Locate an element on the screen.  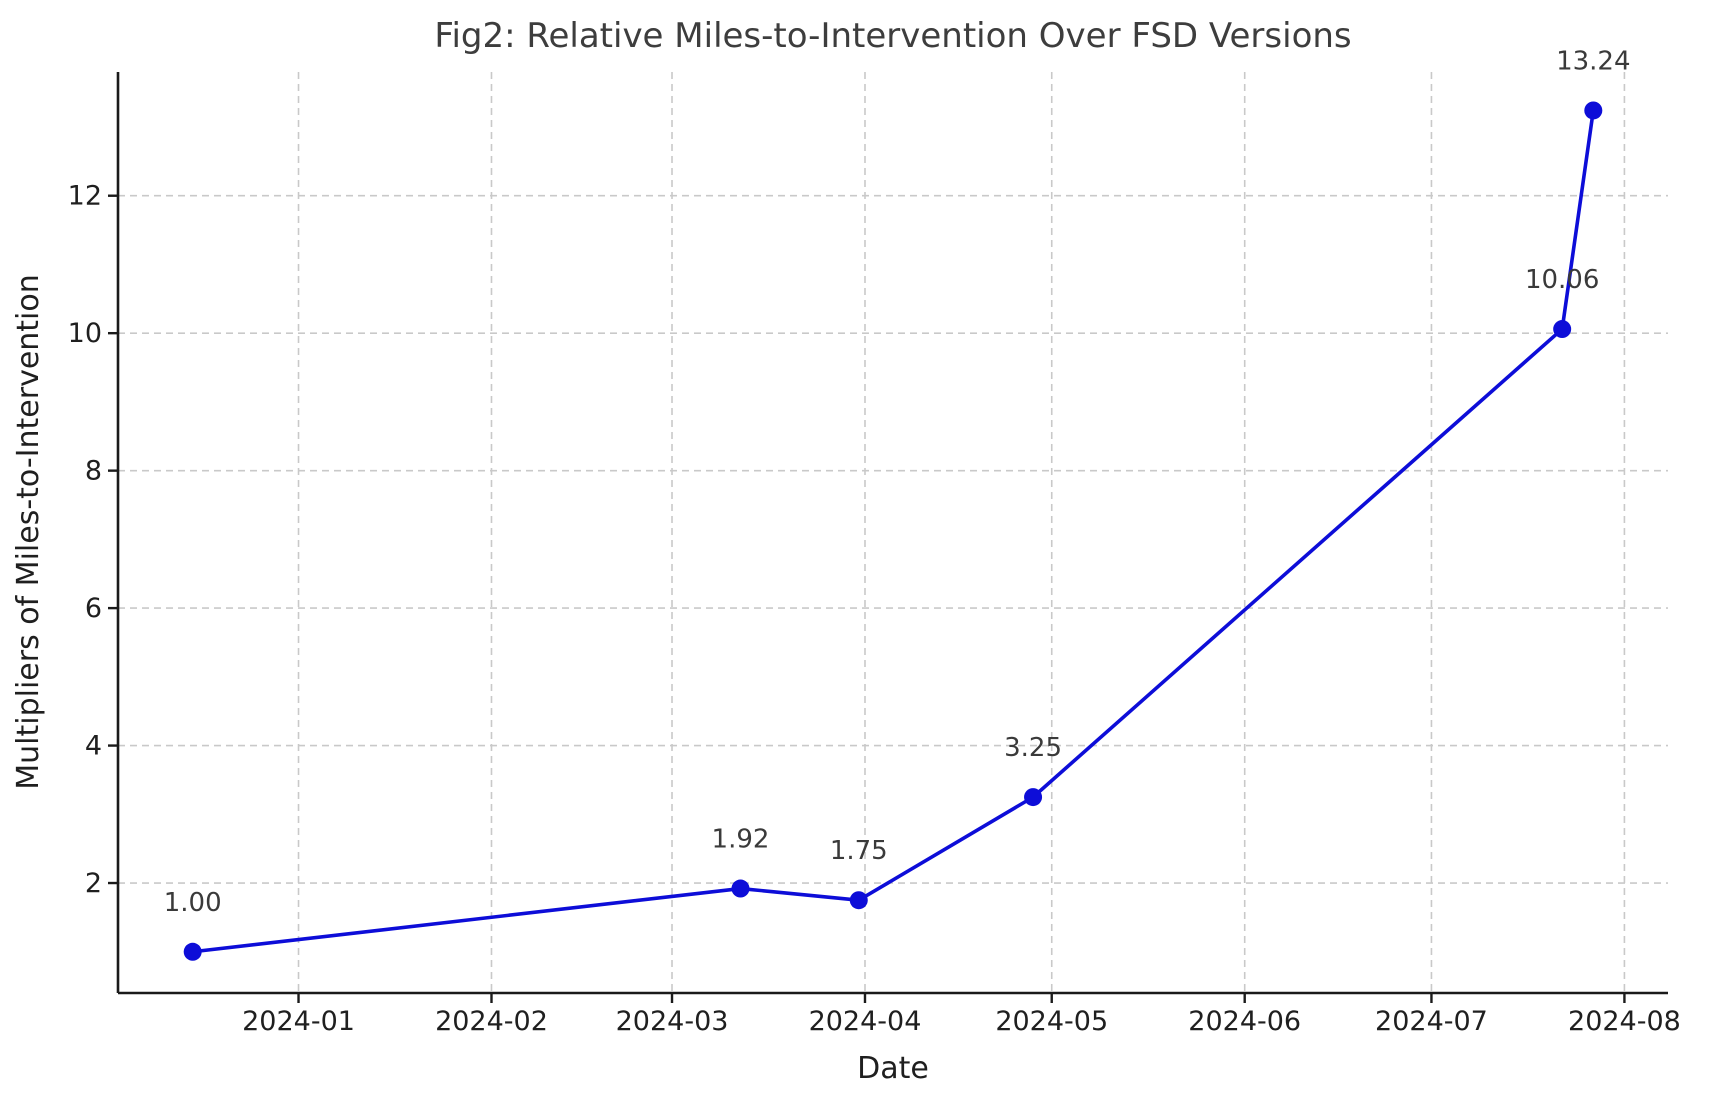
data-point-label: 3.25 is located at coordinates (1033, 748).